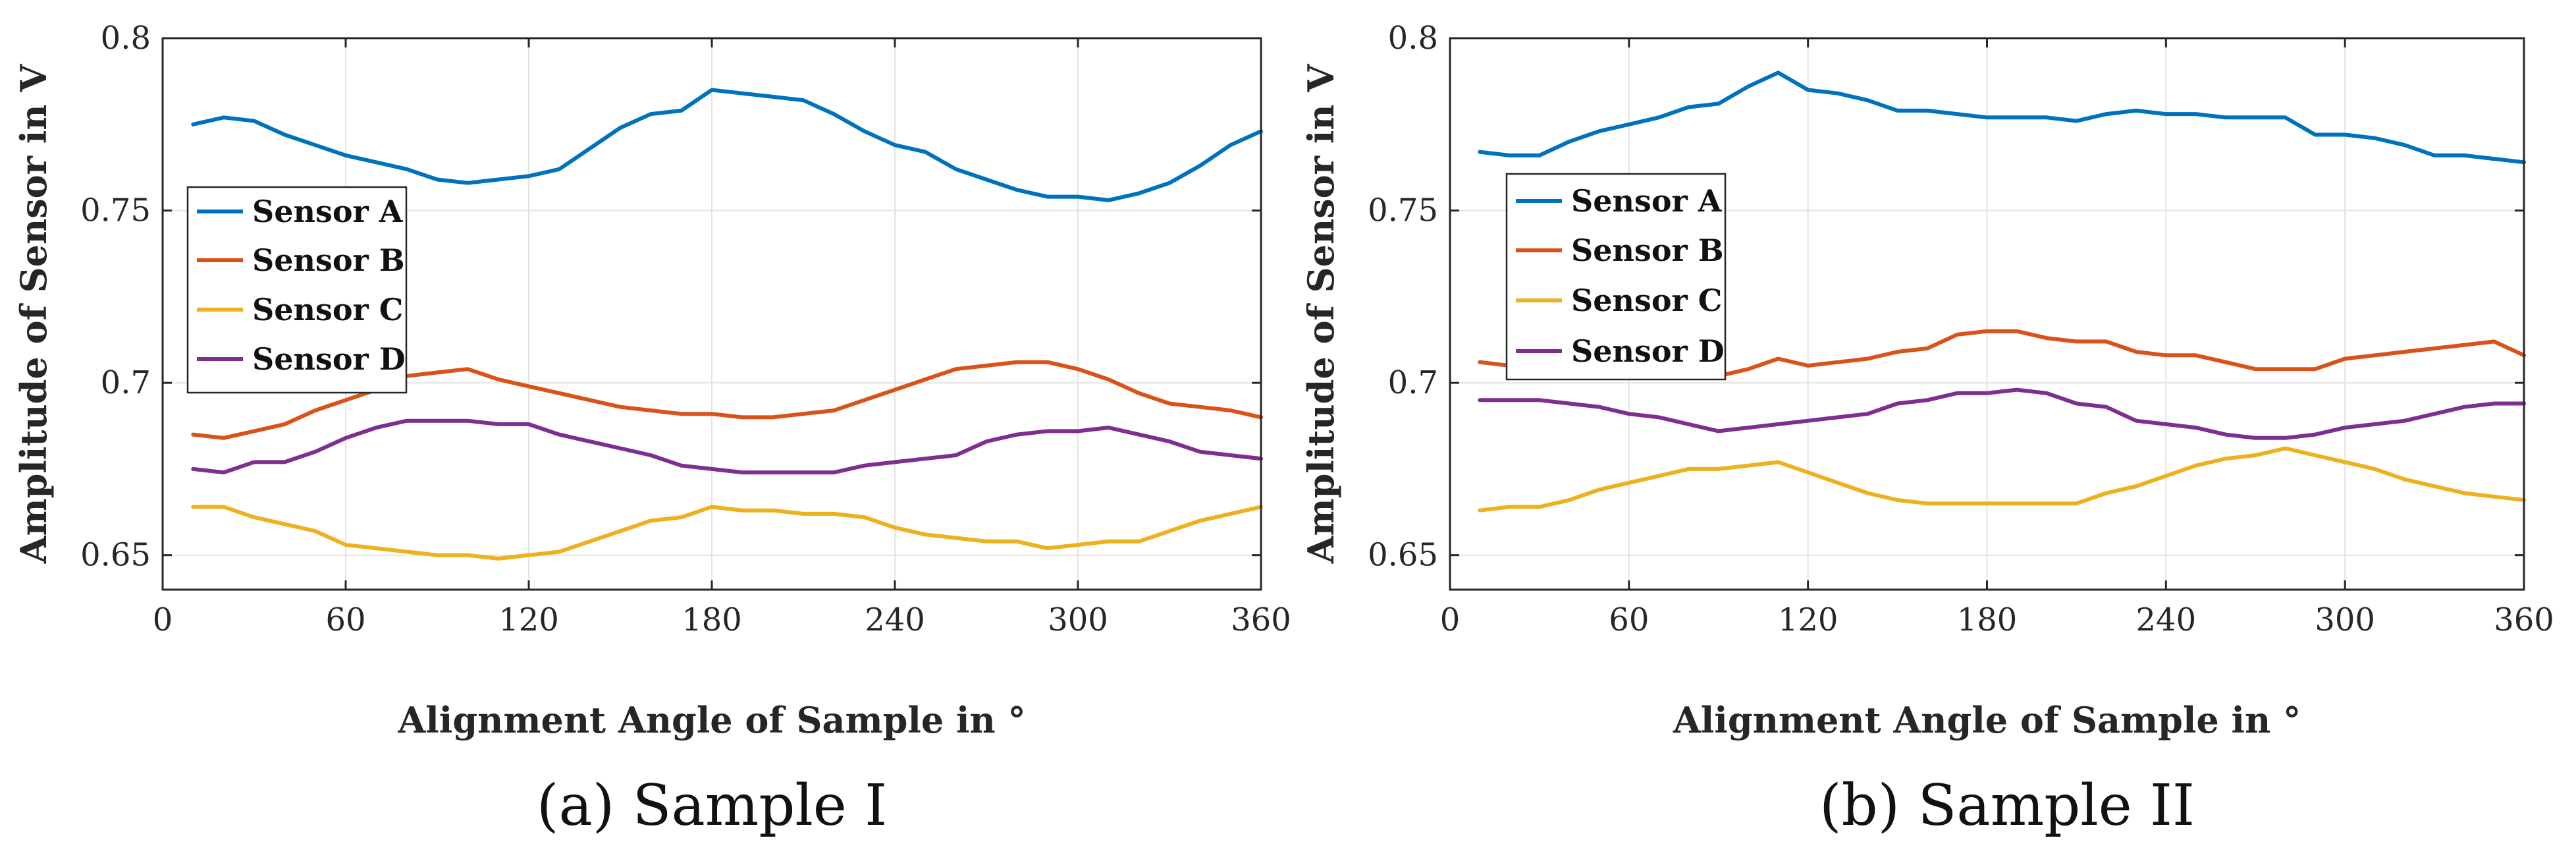  What do you see at coordinates (2007, 806) in the screenshot?
I see `panel-caption: (b) Sample II` at bounding box center [2007, 806].